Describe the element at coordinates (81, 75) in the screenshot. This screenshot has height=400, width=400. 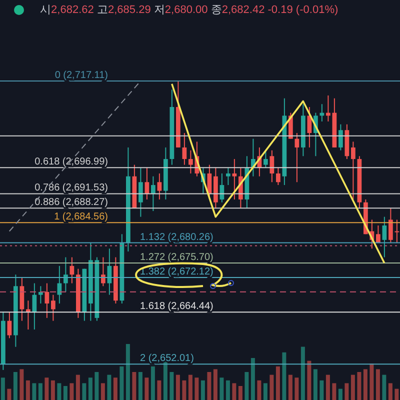
I see `annotation: 0 (2,717.11)` at that location.